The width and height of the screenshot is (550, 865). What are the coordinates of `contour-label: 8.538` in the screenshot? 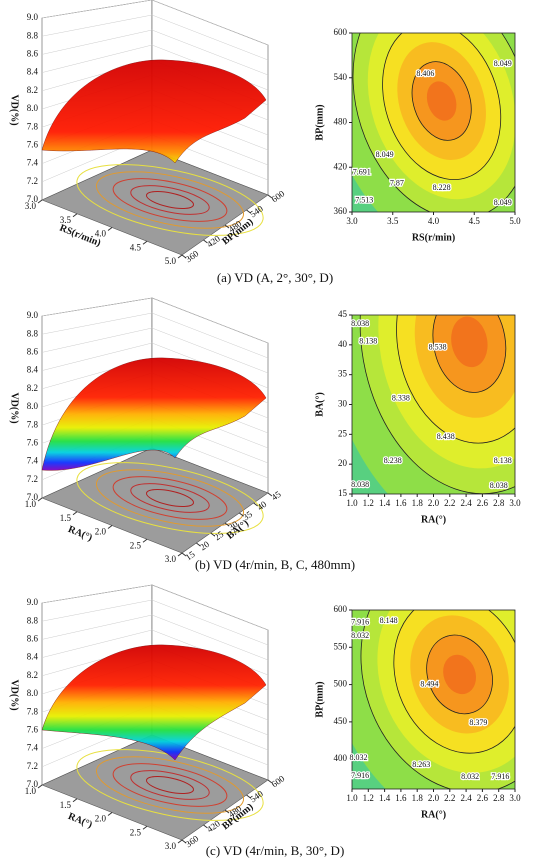 It's located at (438, 347).